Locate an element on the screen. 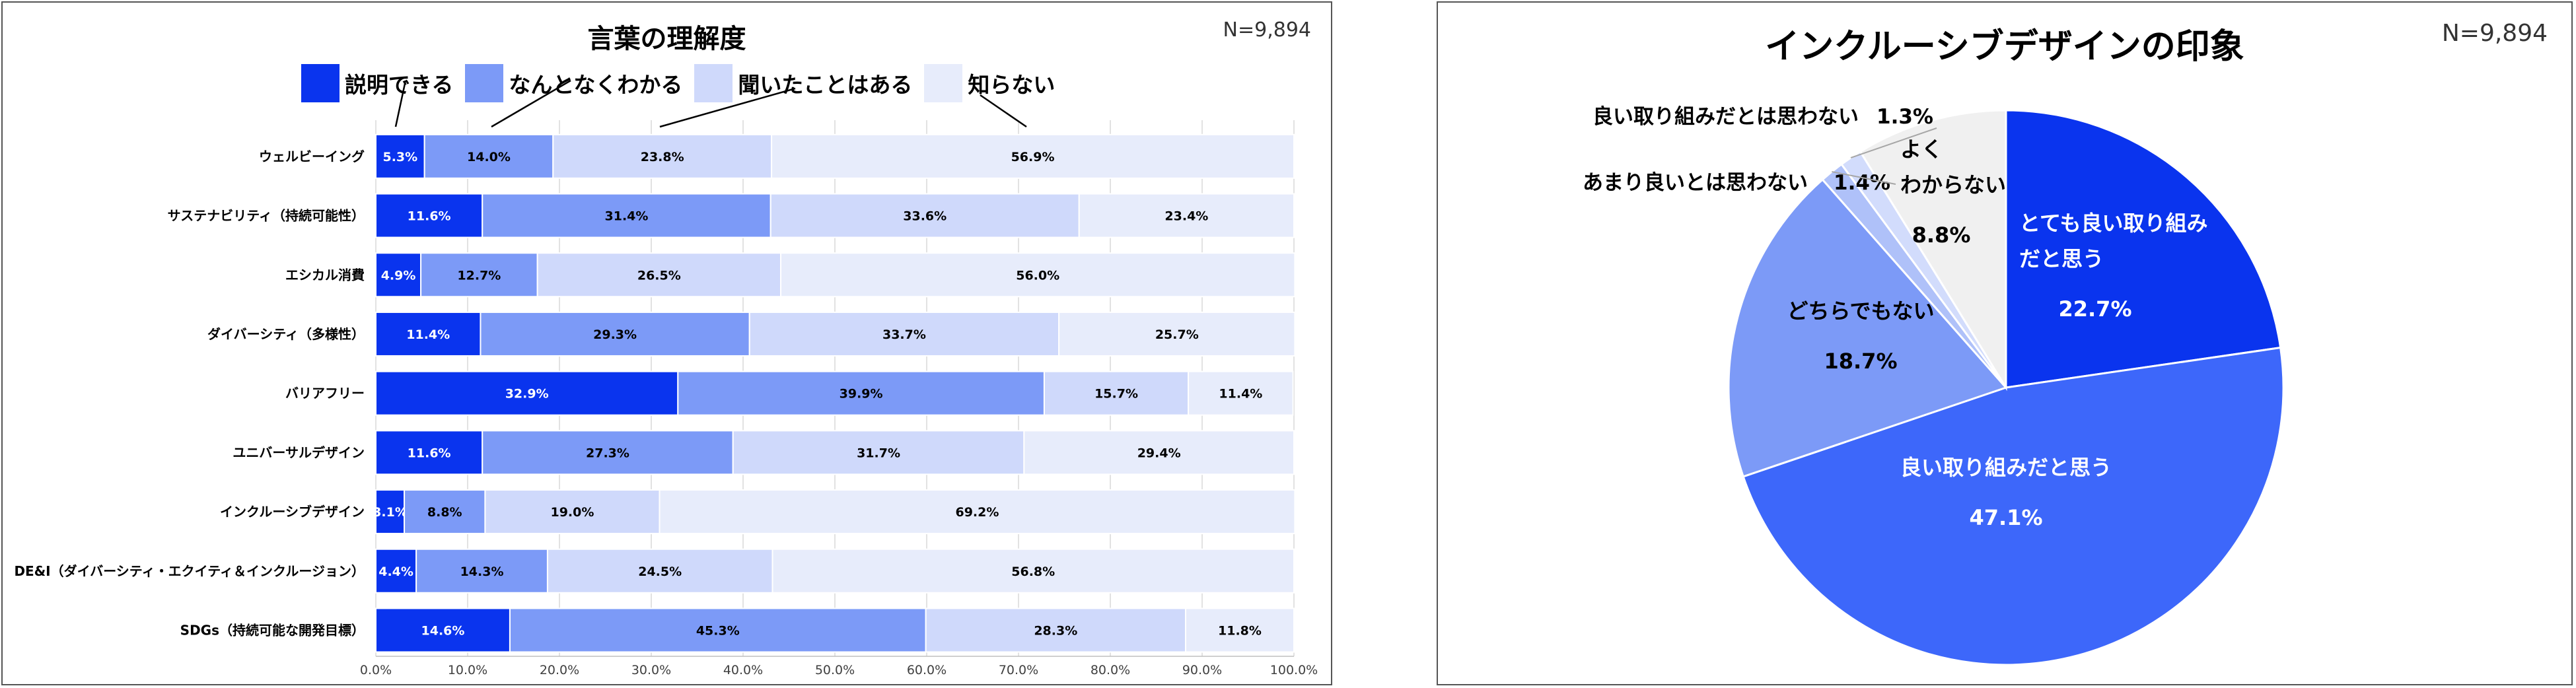 The height and width of the screenshot is (688, 2576). category-label: SDGs（持続可能な開発目標） is located at coordinates (272, 630).